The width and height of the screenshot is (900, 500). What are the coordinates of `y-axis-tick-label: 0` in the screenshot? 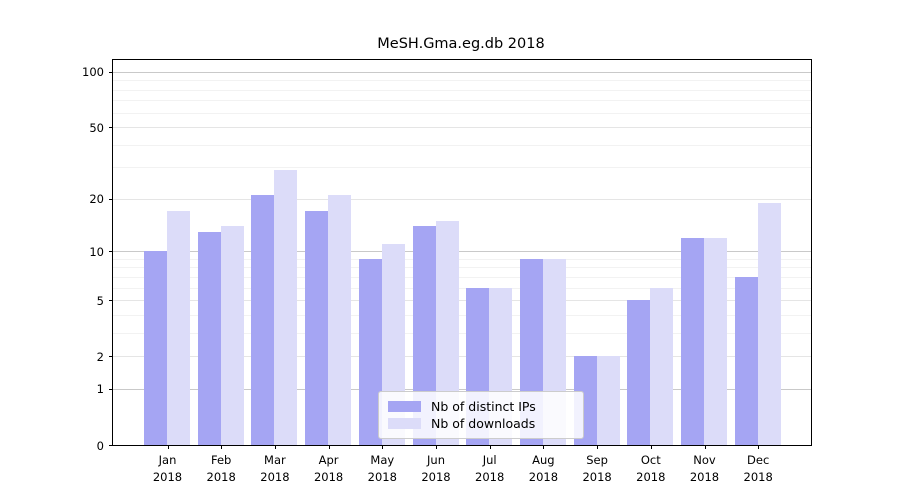 It's located at (100, 445).